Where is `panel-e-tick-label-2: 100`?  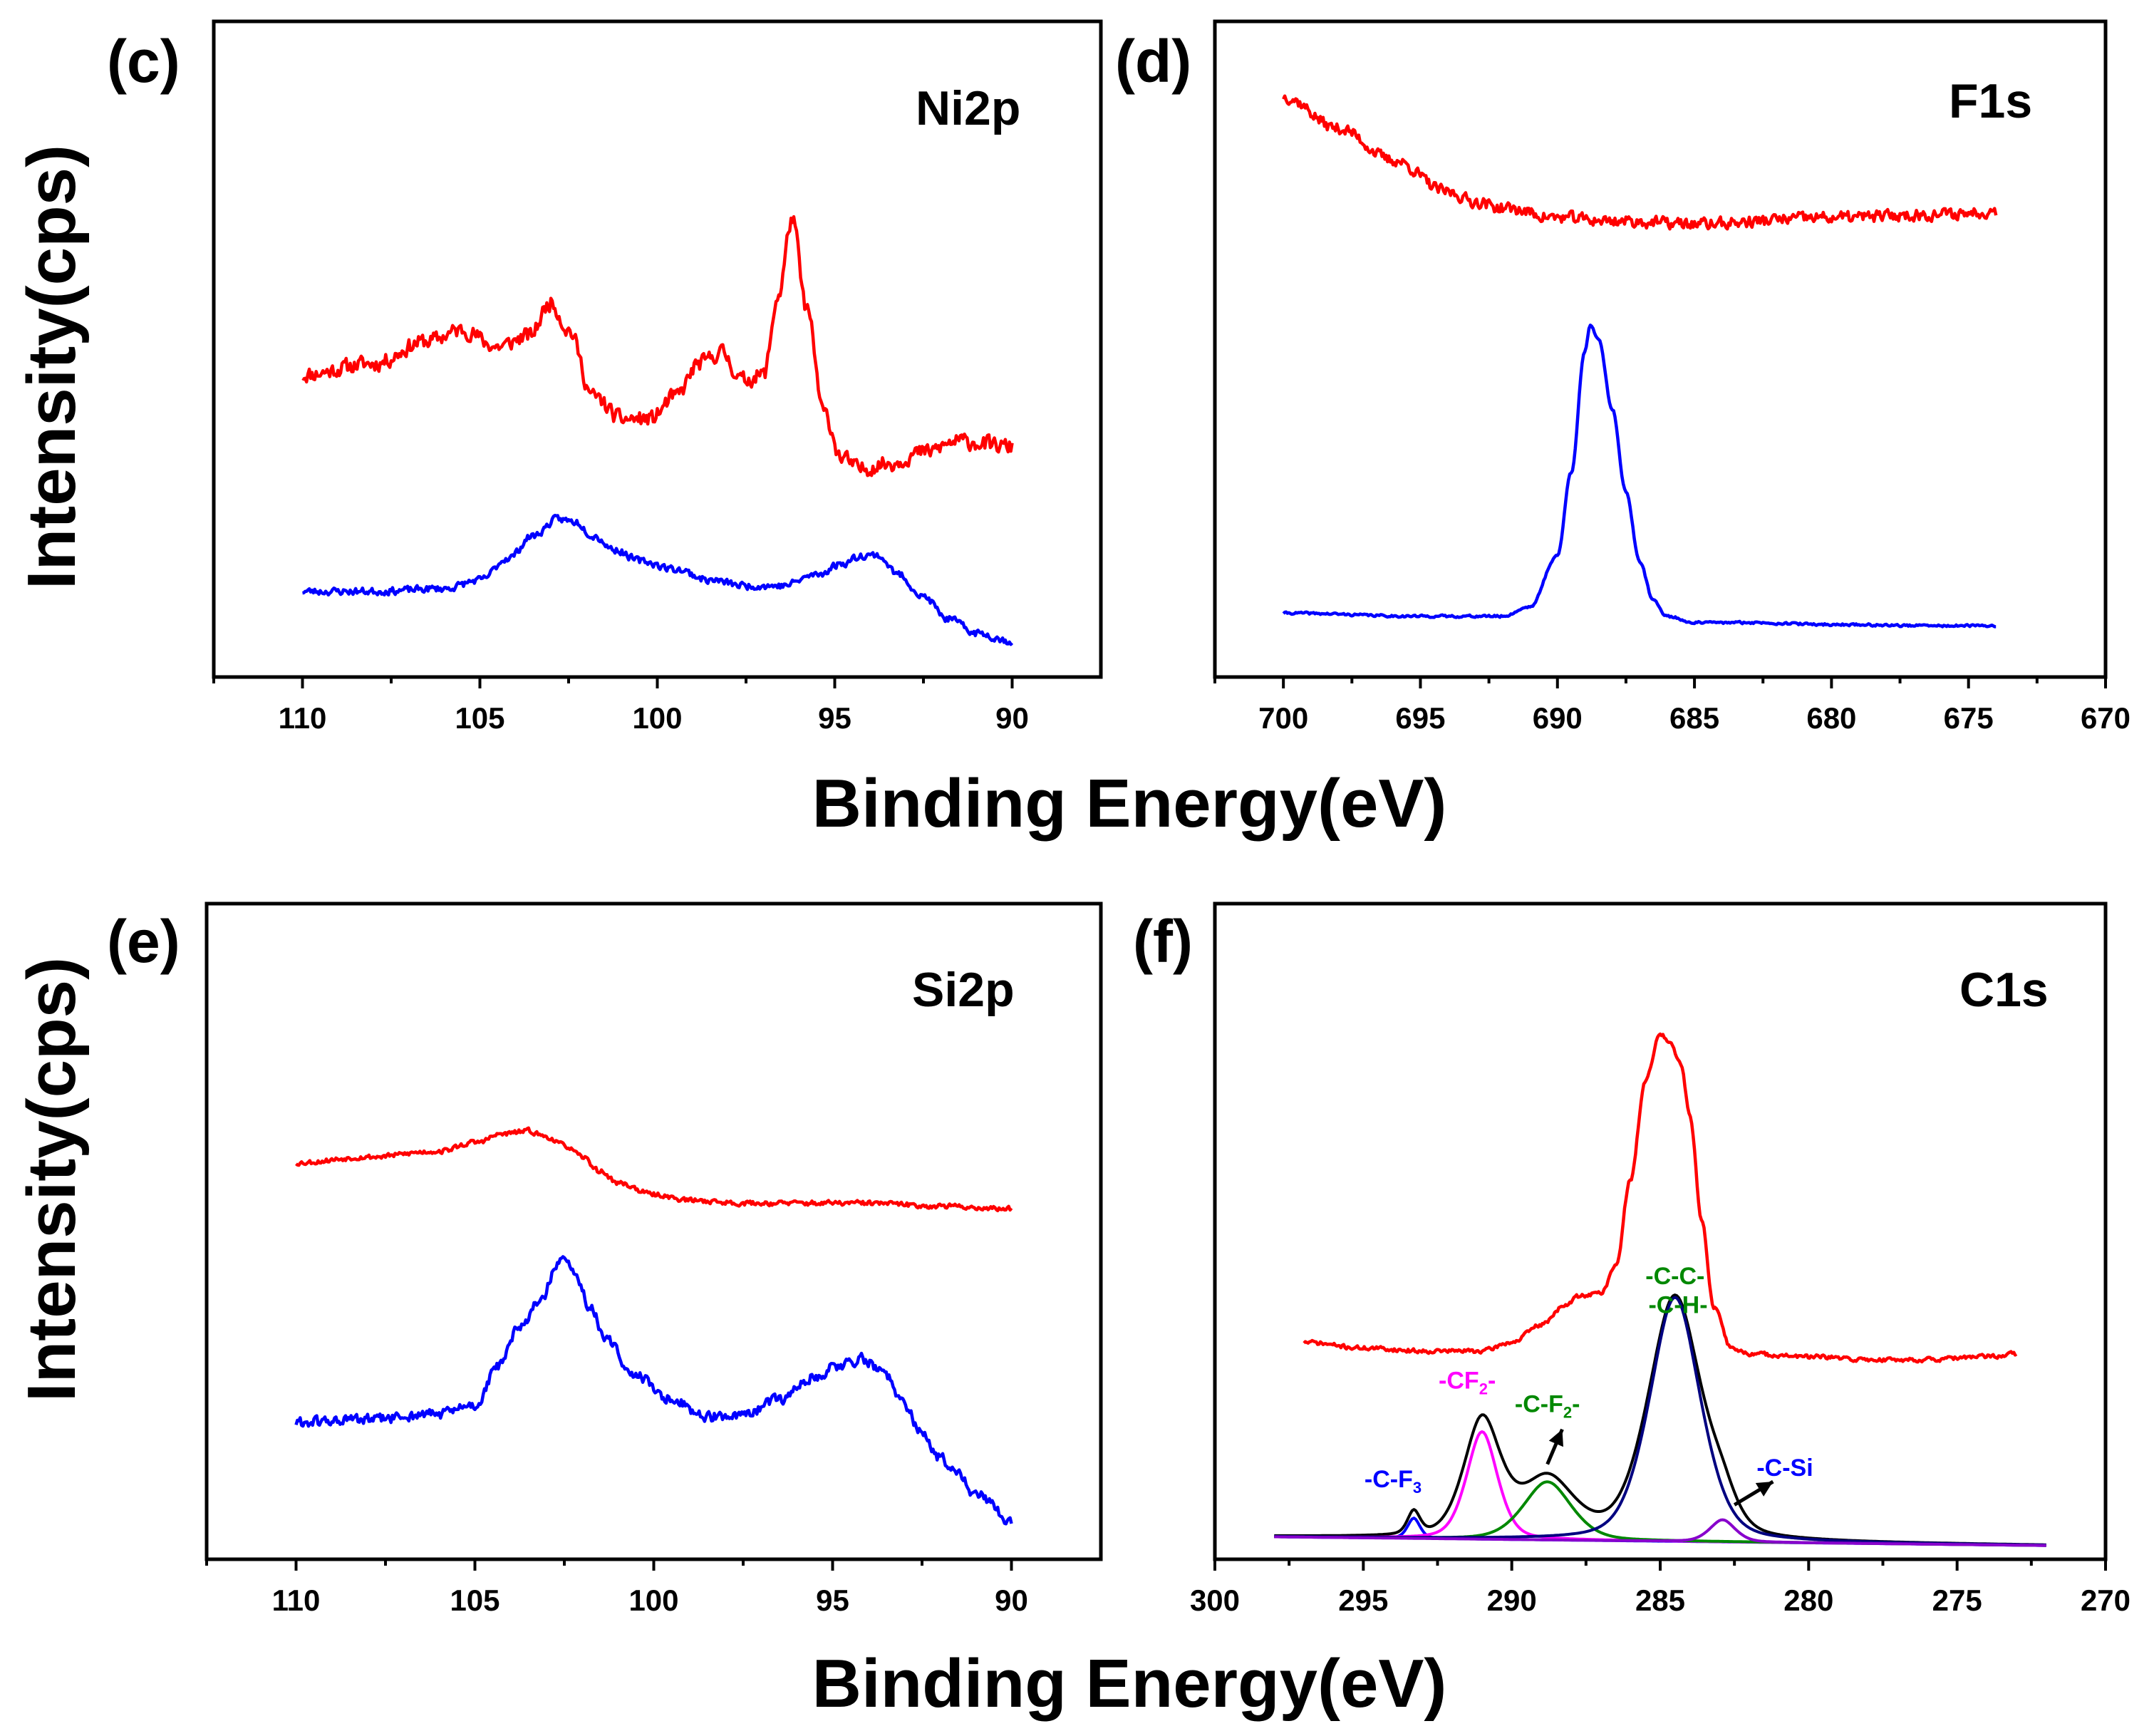 panel-e-tick-label-2: 100 is located at coordinates (653, 1600).